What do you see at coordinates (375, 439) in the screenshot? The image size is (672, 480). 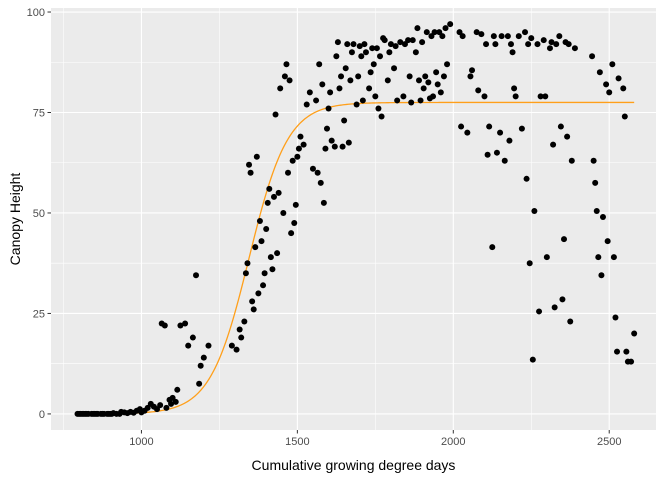 I see `x-axis: 1000 1500 2000 2500` at bounding box center [375, 439].